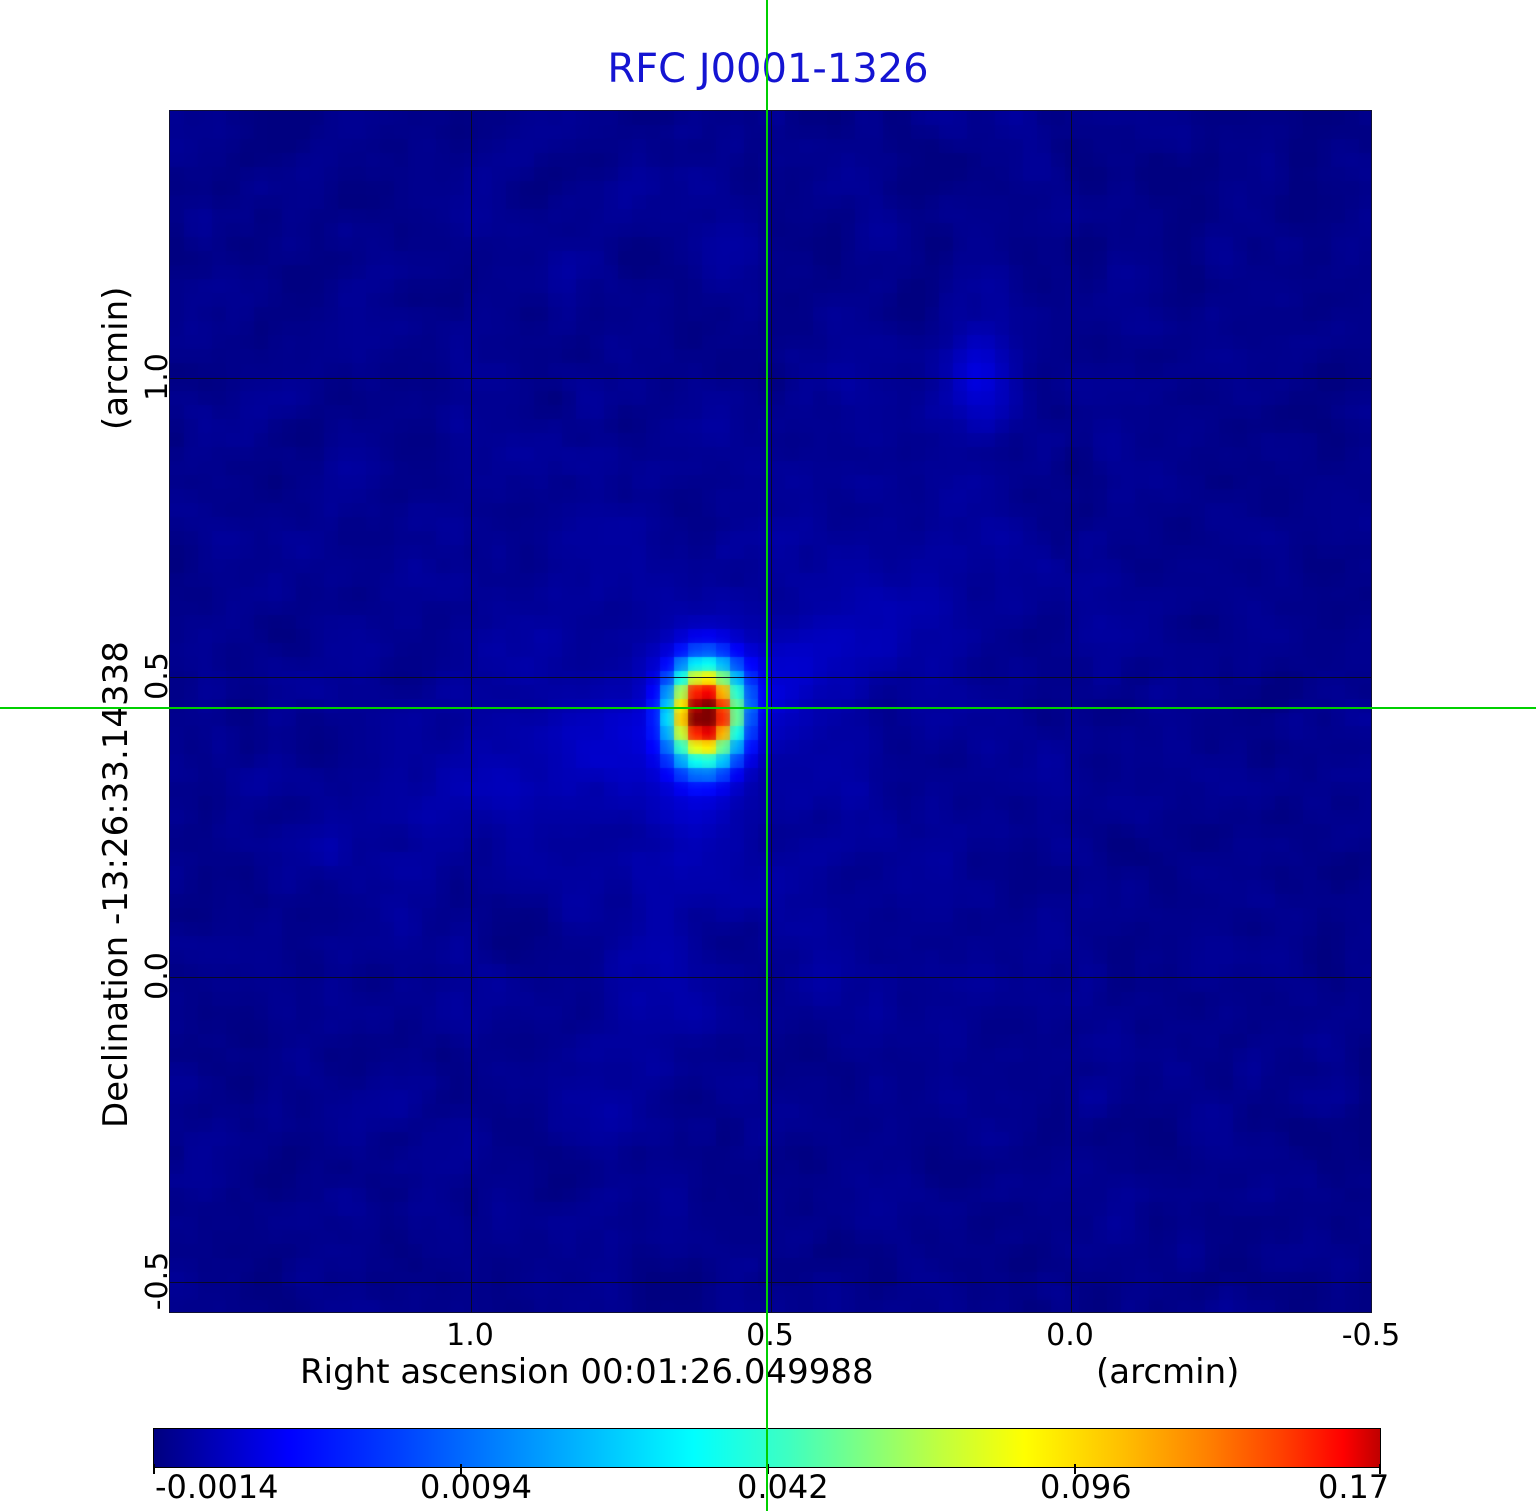 Image resolution: width=1536 pixels, height=1511 pixels. What do you see at coordinates (1168, 1372) in the screenshot?
I see `x-axis-unit-label: (arcmin)` at bounding box center [1168, 1372].